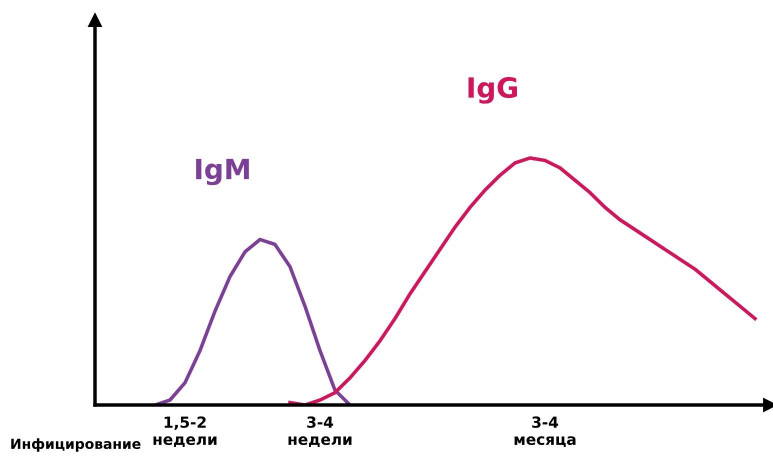 This screenshot has height=469, width=773. I want to click on series-label: IgM, so click(222, 172).